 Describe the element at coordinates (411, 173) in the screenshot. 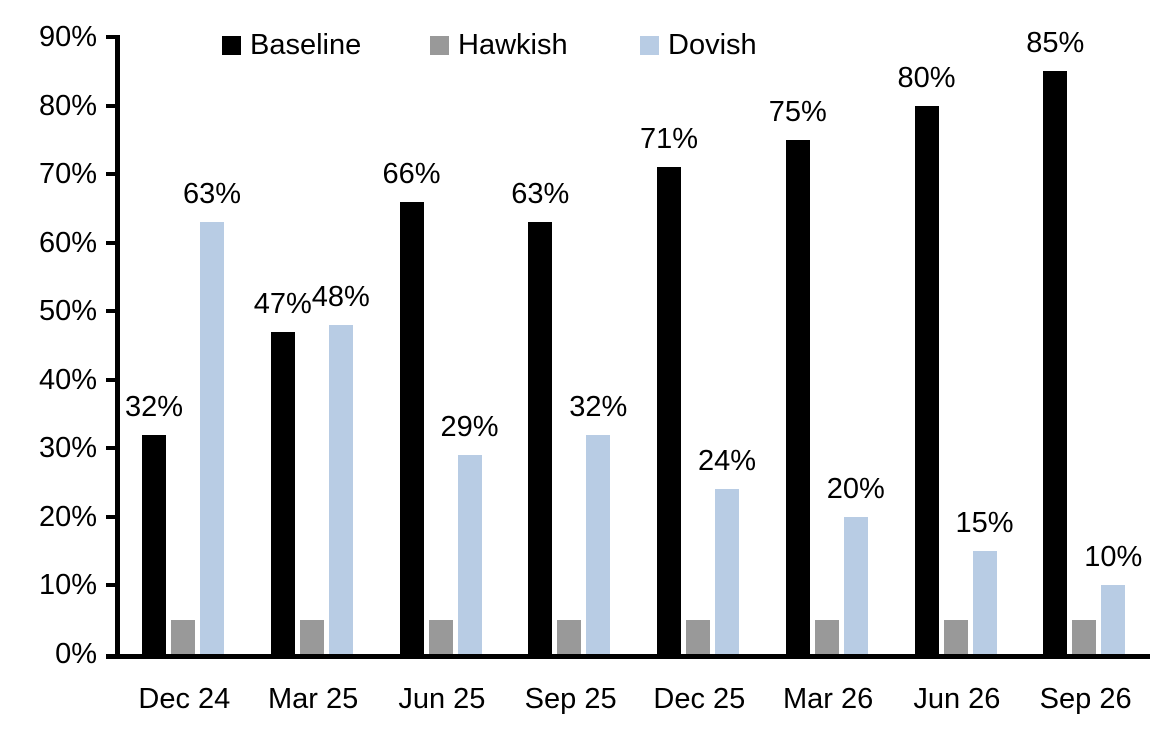

I see `bar-value-label: 66%` at that location.